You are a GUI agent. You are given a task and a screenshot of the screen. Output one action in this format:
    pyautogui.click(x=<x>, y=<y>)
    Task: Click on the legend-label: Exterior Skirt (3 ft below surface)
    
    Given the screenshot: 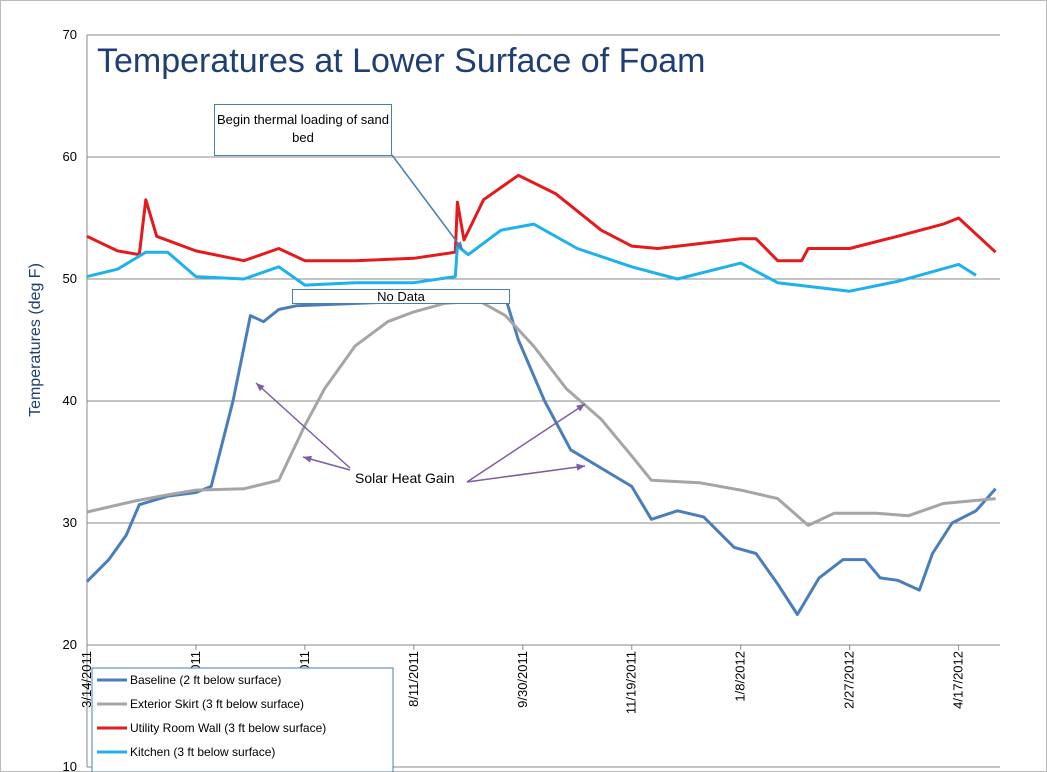 What is the action you would take?
    pyautogui.click(x=217, y=704)
    